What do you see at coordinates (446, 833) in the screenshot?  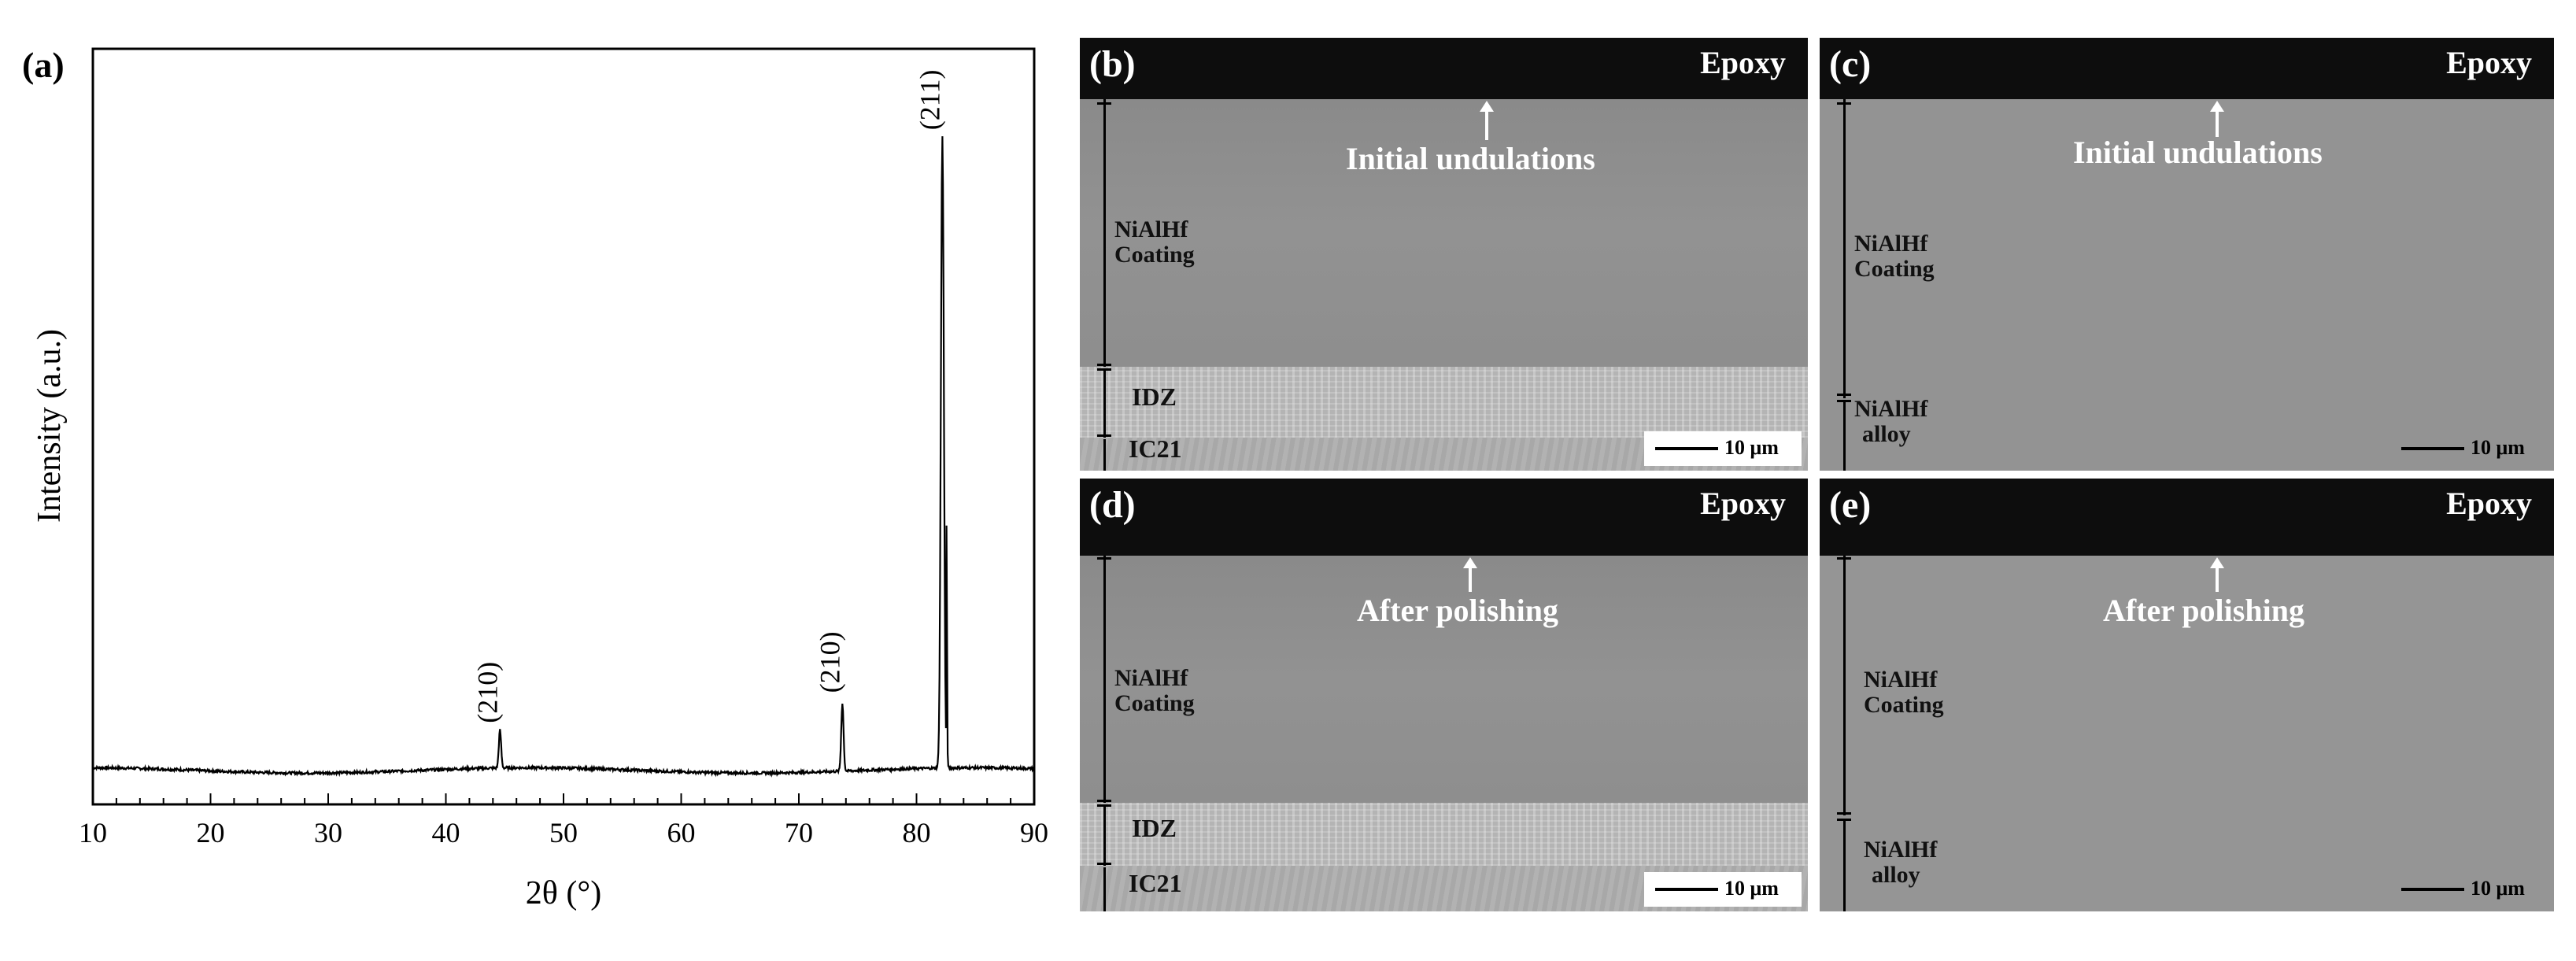 I see `x-tick-label: 40` at bounding box center [446, 833].